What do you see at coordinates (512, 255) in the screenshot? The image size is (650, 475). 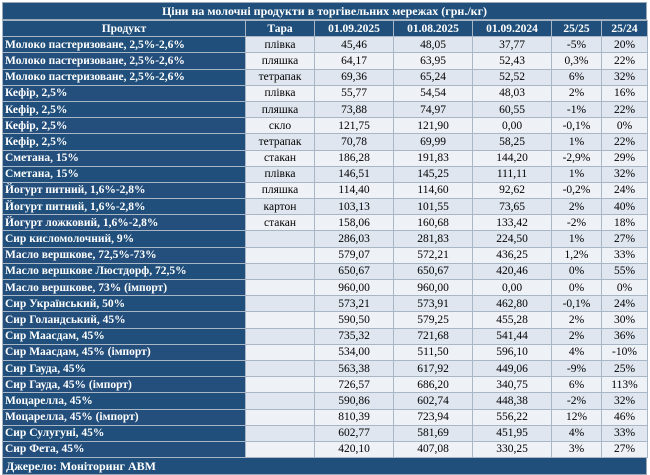 I see `price-2024-09-cell: 436,25` at bounding box center [512, 255].